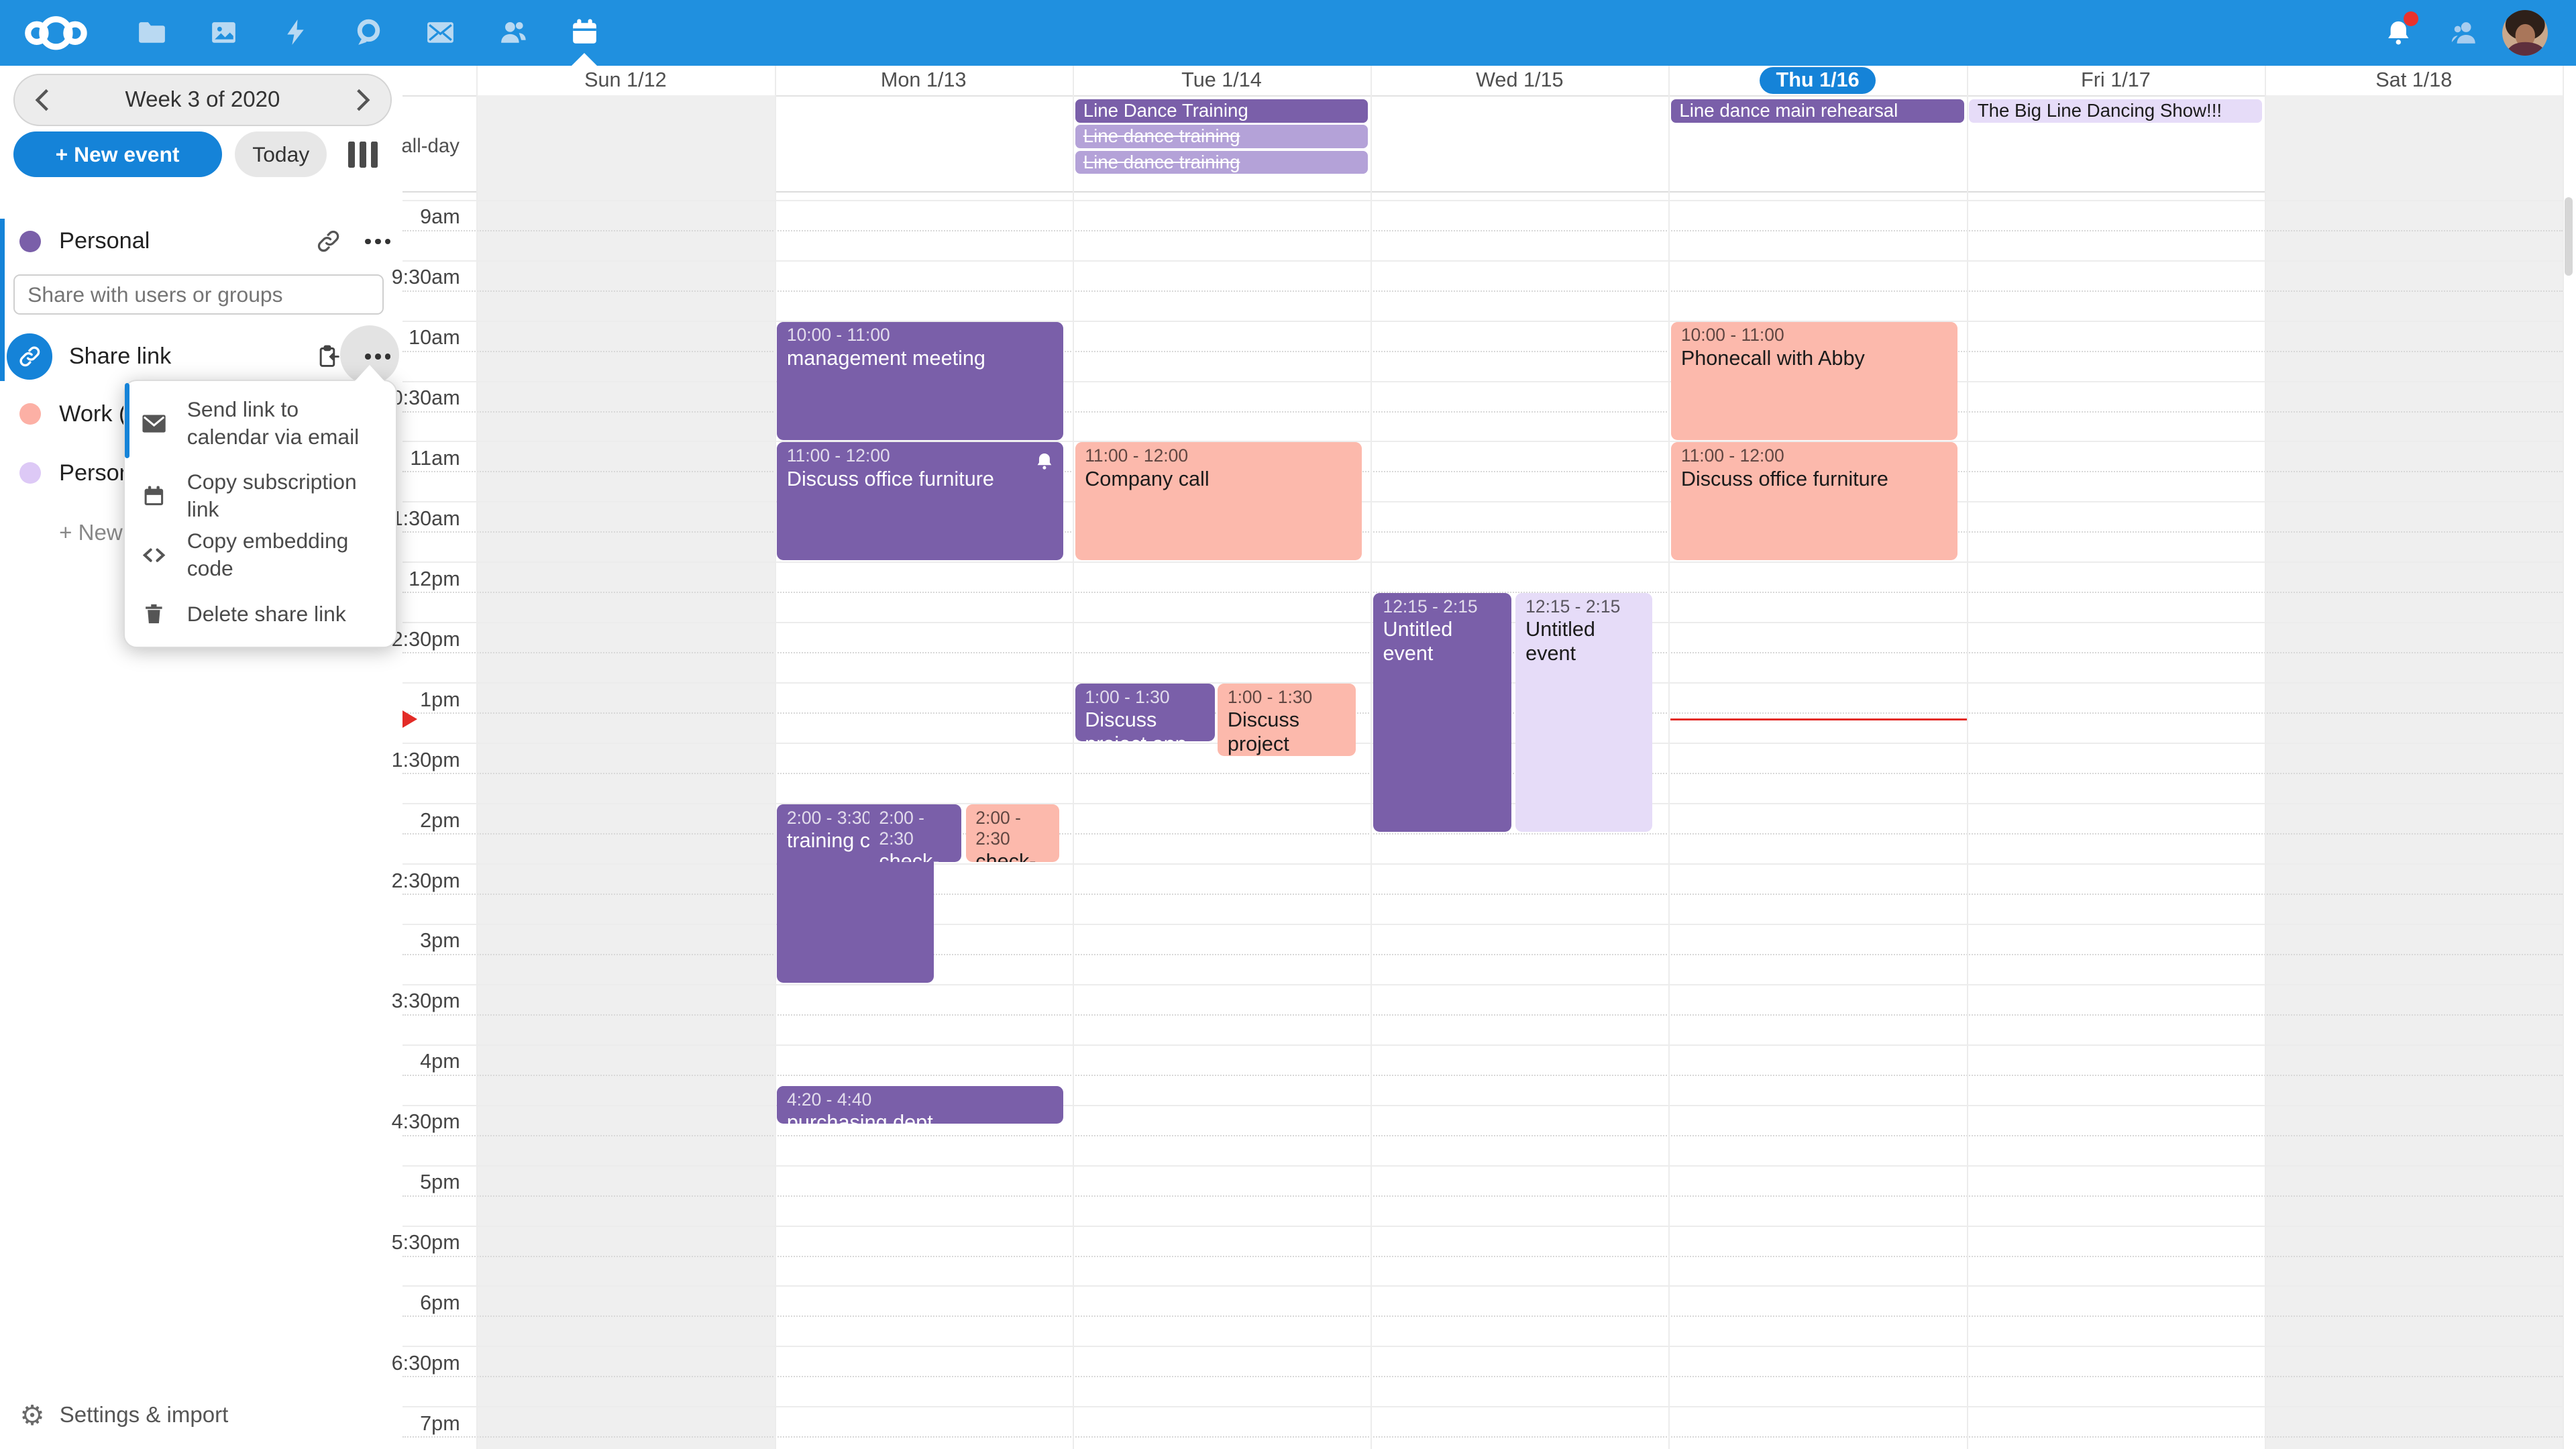 Image resolution: width=2576 pixels, height=1449 pixels. I want to click on week-selector: Week 3 of 2020, so click(202, 100).